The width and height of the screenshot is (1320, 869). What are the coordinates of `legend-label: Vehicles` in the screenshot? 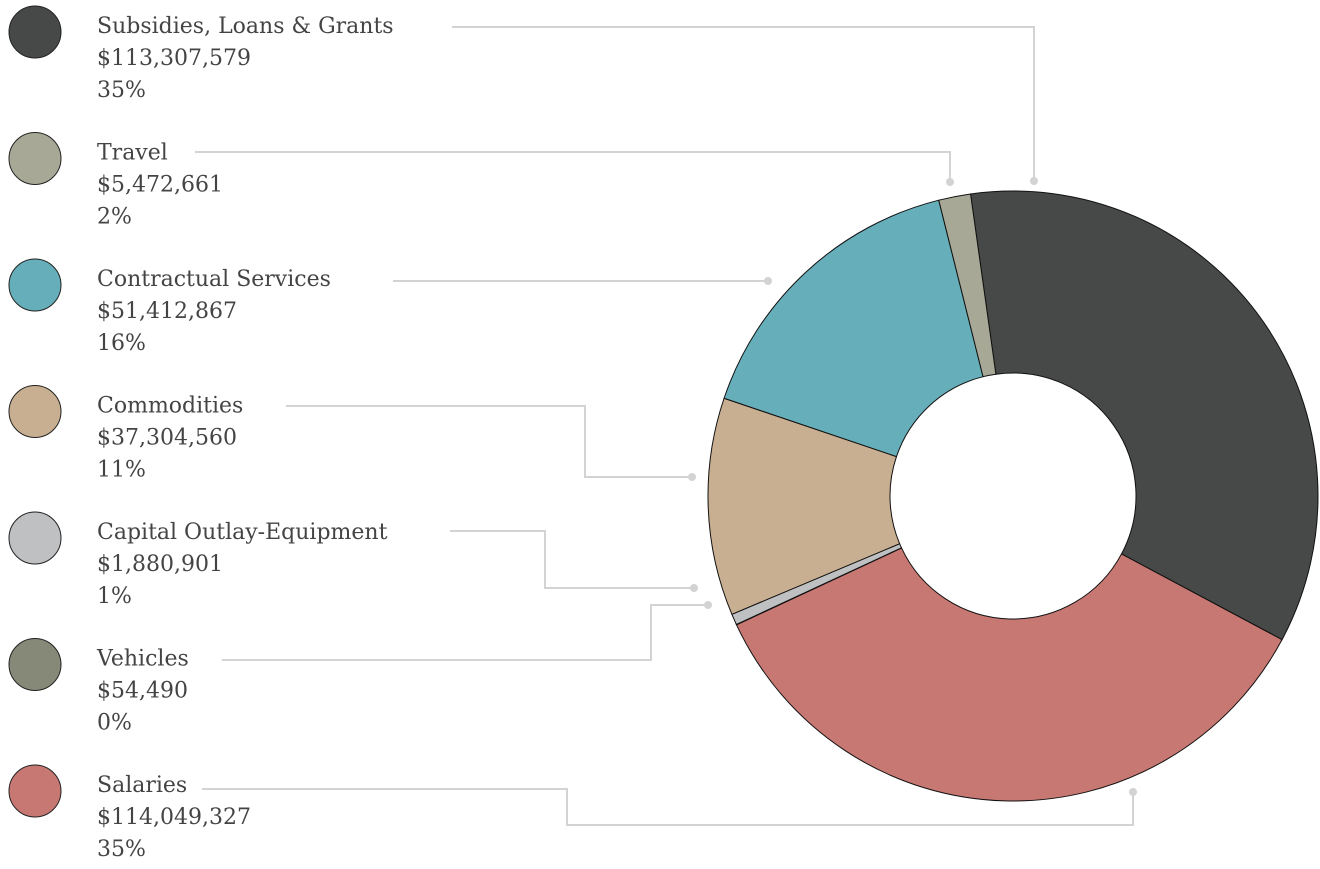 It's located at (142, 659).